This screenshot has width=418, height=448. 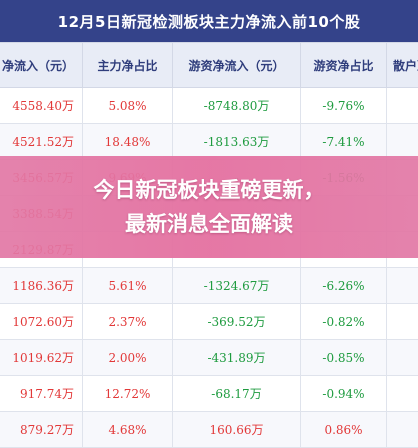 What do you see at coordinates (344, 430) in the screenshot?
I see `cell-hot-money-ratio: 0.86%` at bounding box center [344, 430].